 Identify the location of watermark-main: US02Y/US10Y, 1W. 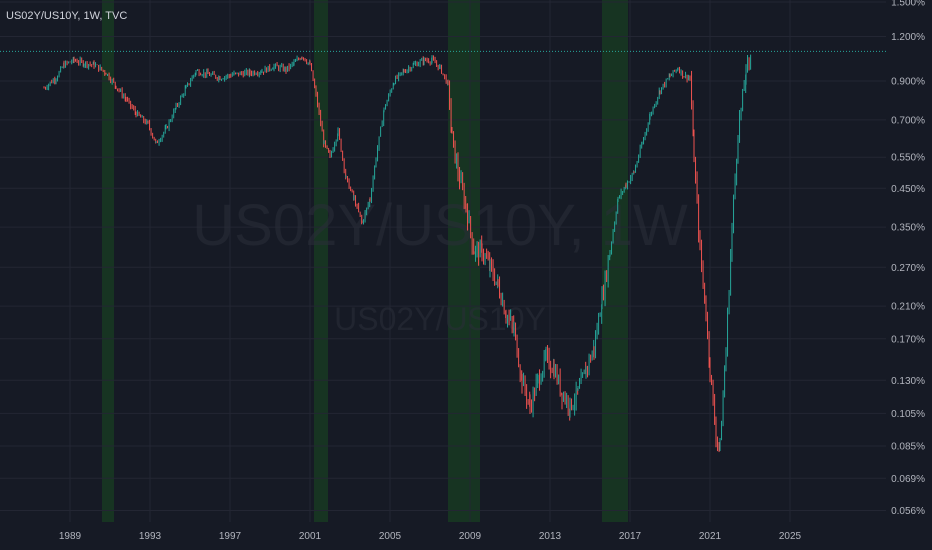
(440, 225).